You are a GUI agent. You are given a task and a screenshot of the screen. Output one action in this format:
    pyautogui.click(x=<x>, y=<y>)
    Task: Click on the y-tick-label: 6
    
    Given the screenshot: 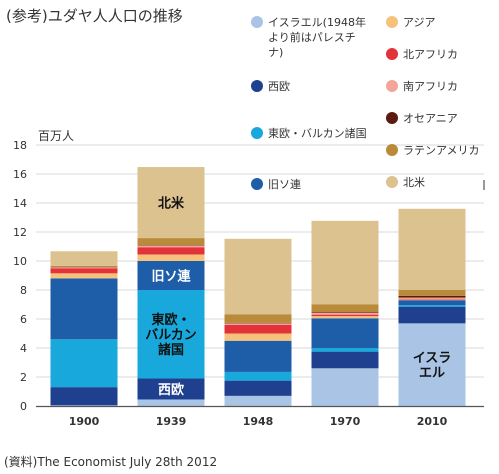 What is the action you would take?
    pyautogui.click(x=23, y=319)
    